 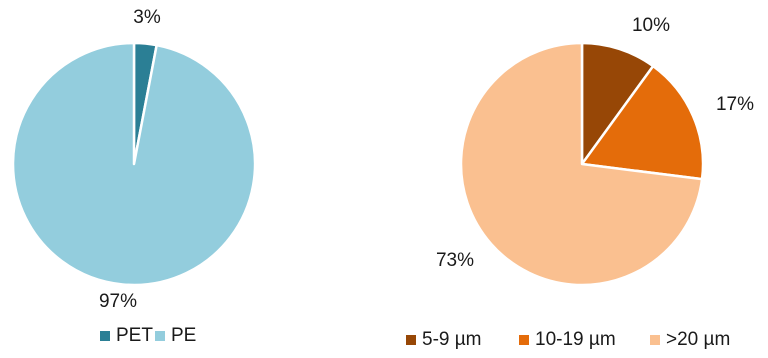 I want to click on data-label-5-9-um: 10%, so click(x=651, y=25).